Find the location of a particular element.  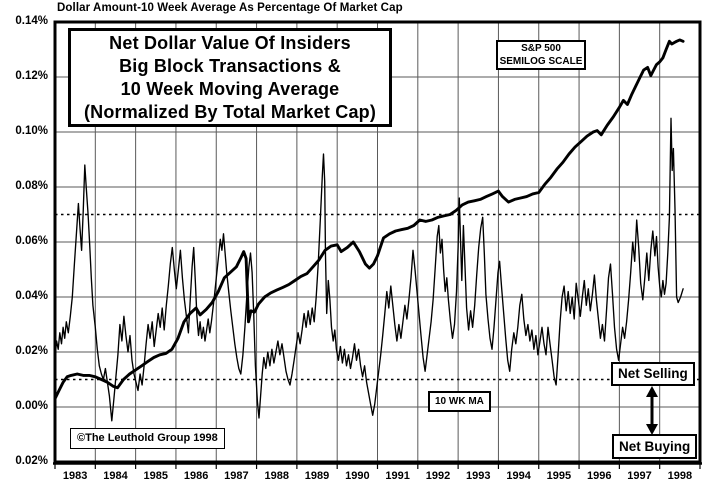

y-axis-tick-label: 0.04% is located at coordinates (31, 296).